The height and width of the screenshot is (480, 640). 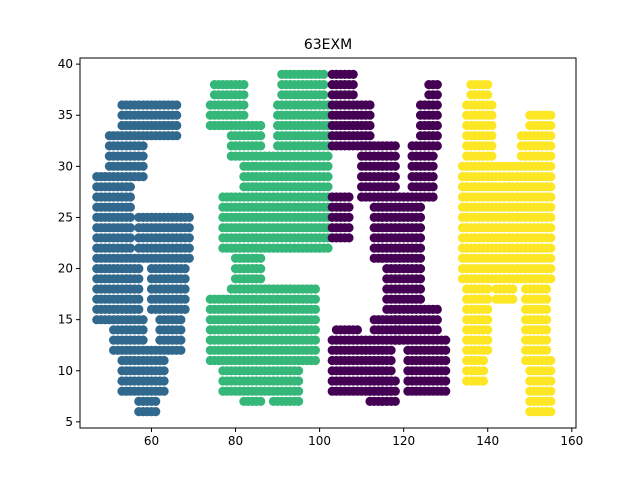 What do you see at coordinates (328, 45) in the screenshot?
I see `chart-title: 63EXM` at bounding box center [328, 45].